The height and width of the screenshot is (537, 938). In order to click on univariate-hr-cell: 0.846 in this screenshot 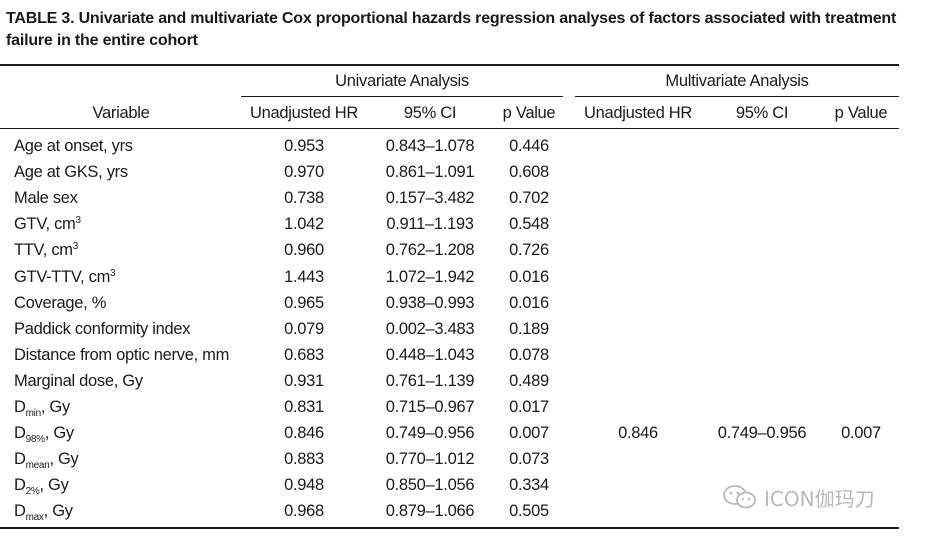, I will do `click(304, 433)`.